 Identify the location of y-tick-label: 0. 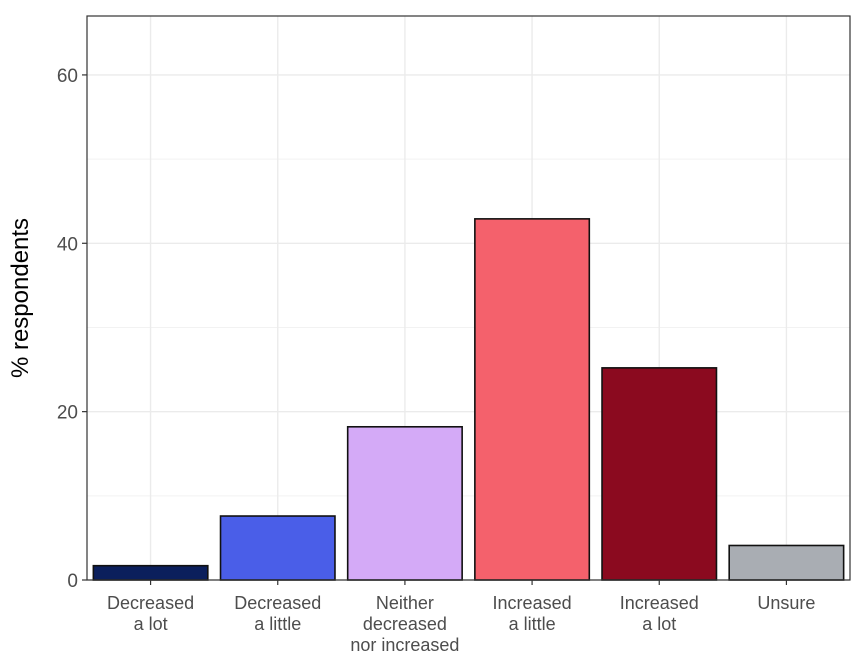
(72, 581).